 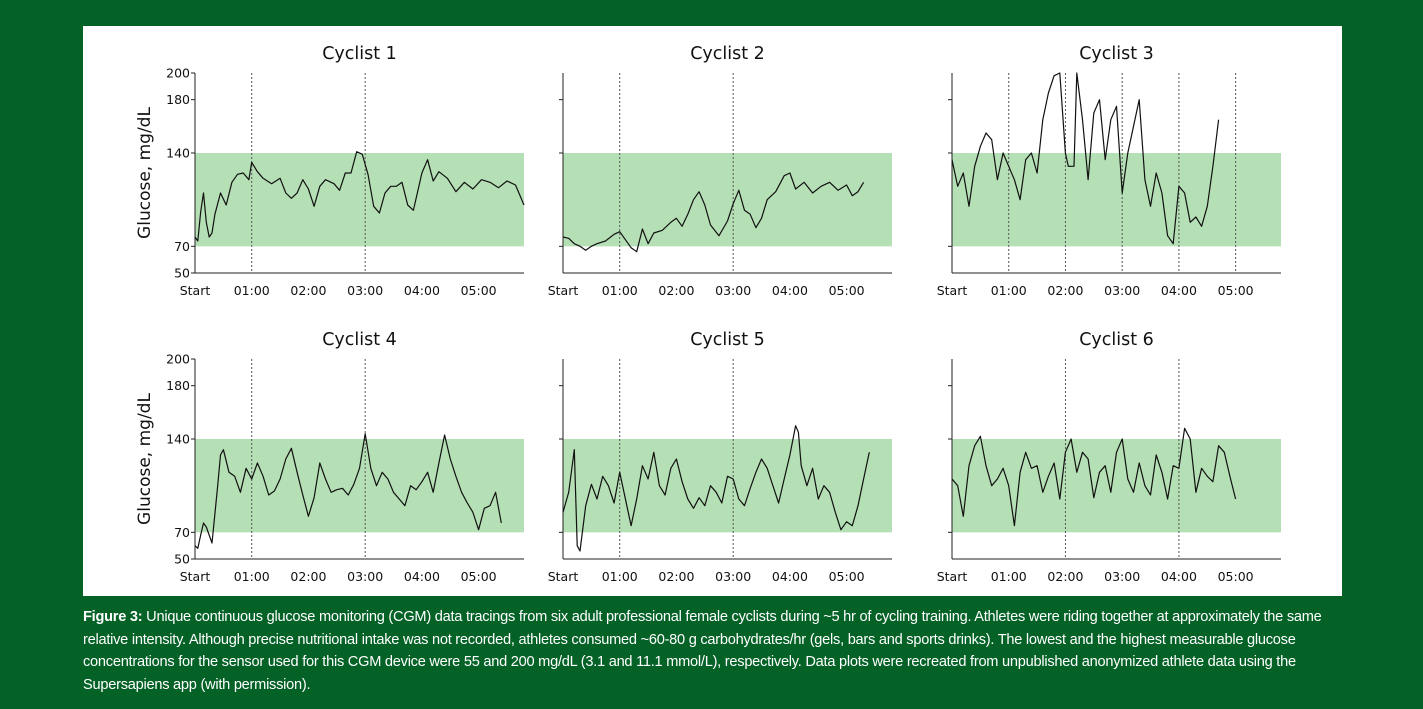 What do you see at coordinates (1116, 340) in the screenshot?
I see `chart-title: Cyclist 6` at bounding box center [1116, 340].